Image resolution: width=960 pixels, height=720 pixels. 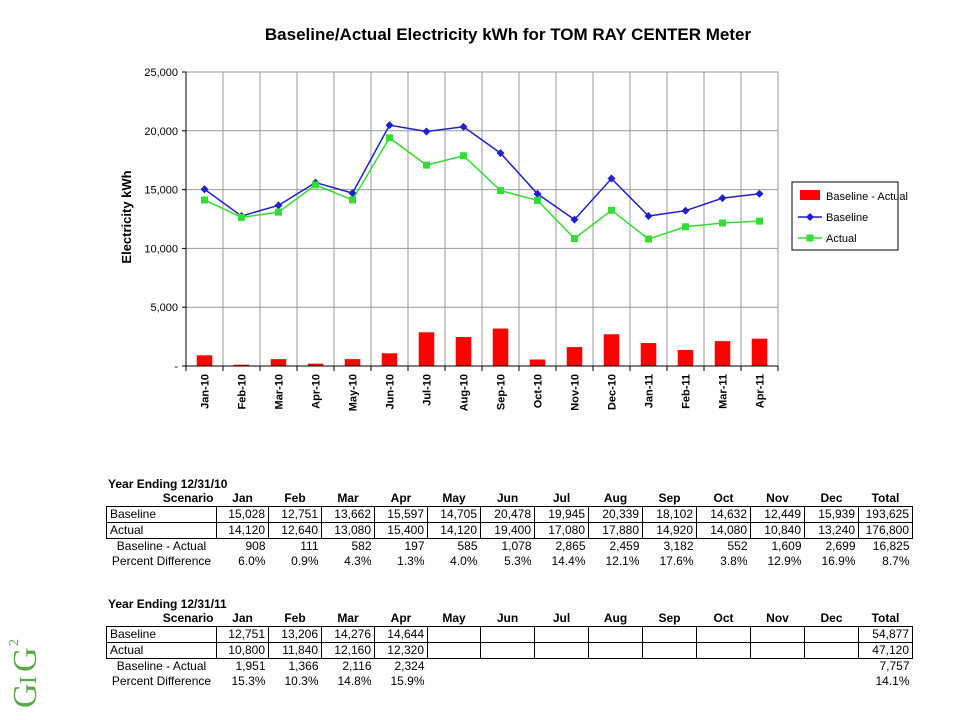 What do you see at coordinates (724, 391) in the screenshot?
I see `x-tick-label: Mar-11` at bounding box center [724, 391].